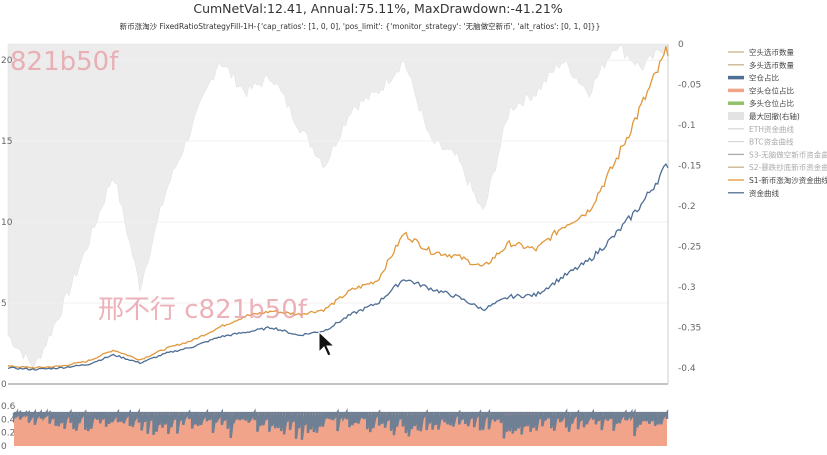 The height and width of the screenshot is (455, 827). I want to click on legend-item: BTC资金曲线, so click(761, 142).